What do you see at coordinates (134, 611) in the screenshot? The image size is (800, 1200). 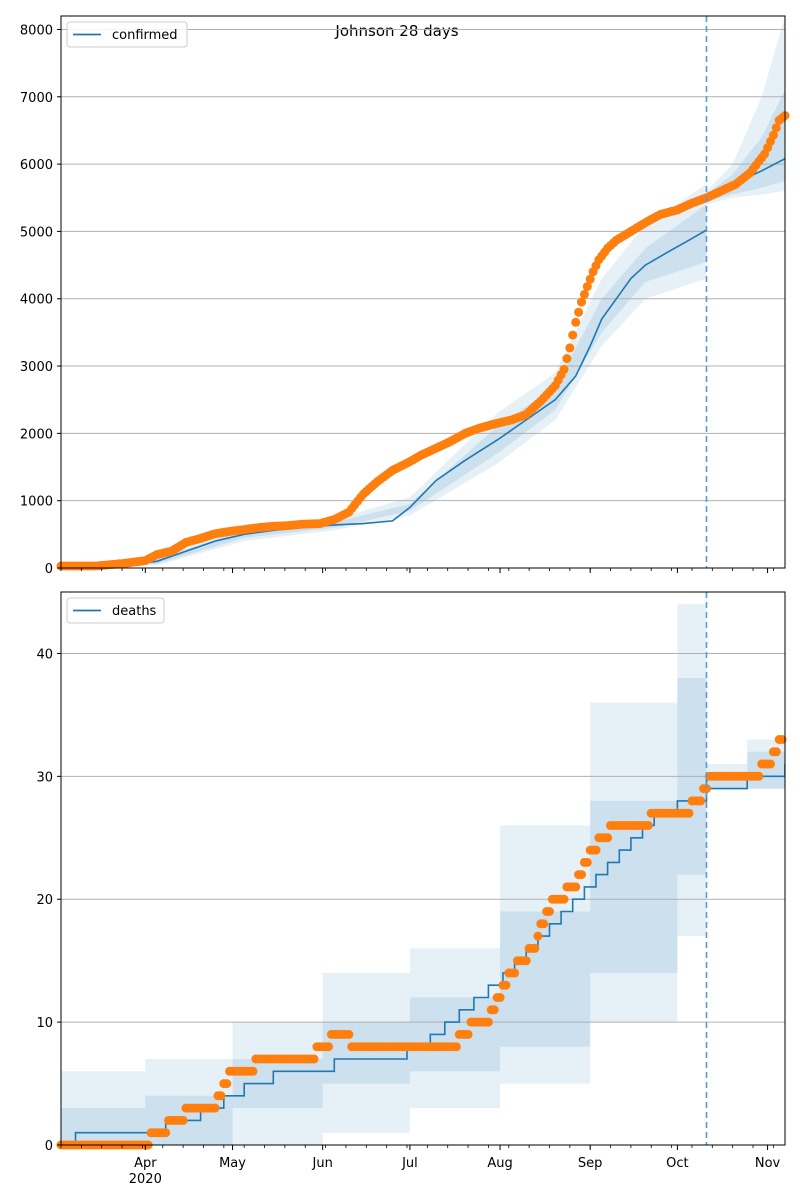 I see `legend-label: deaths` at bounding box center [134, 611].